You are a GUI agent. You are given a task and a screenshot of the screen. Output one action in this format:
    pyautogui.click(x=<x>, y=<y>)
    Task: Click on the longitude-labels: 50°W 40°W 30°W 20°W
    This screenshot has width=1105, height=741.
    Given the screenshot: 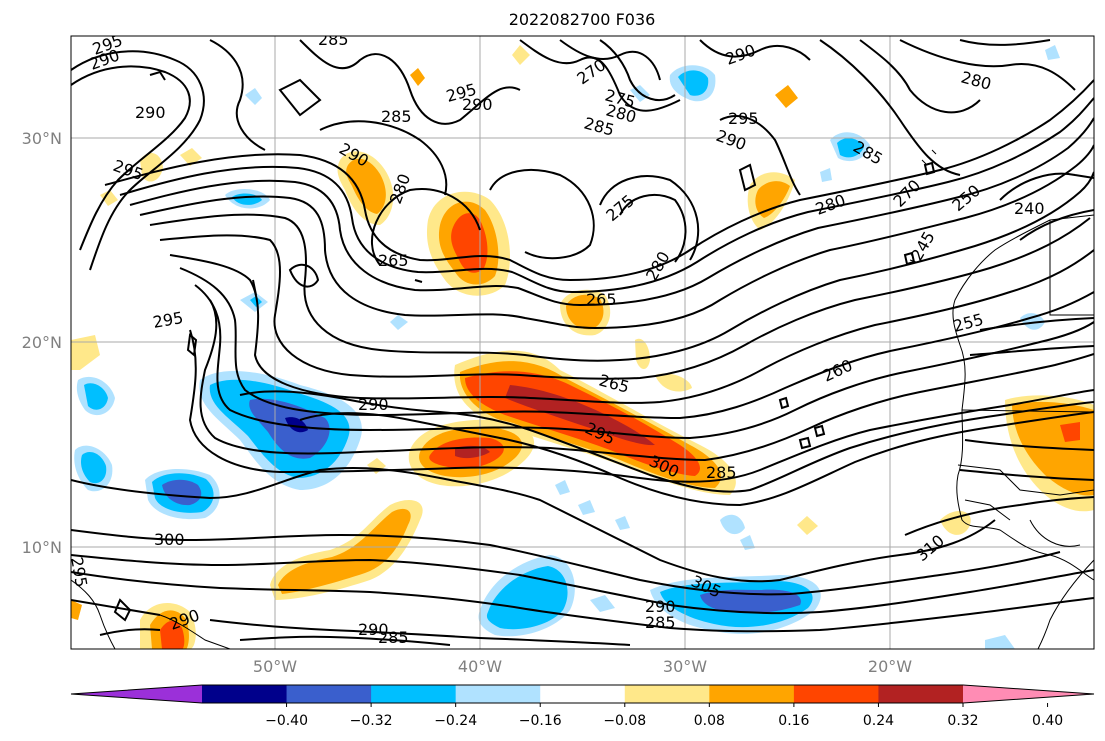 What is the action you would take?
    pyautogui.click(x=582, y=666)
    